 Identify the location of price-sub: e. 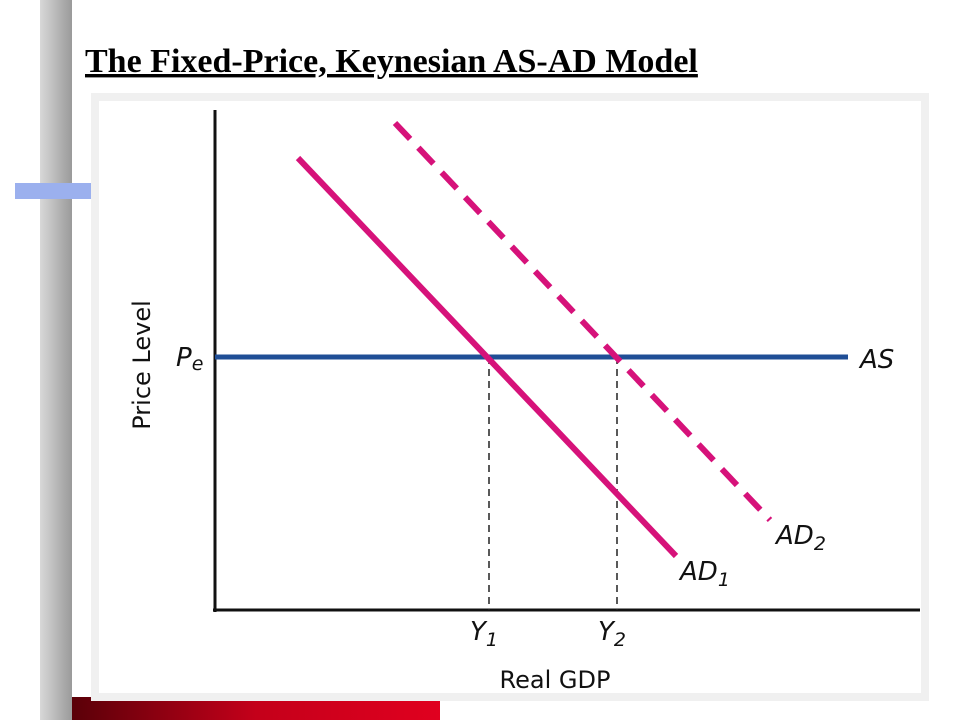
(198, 364).